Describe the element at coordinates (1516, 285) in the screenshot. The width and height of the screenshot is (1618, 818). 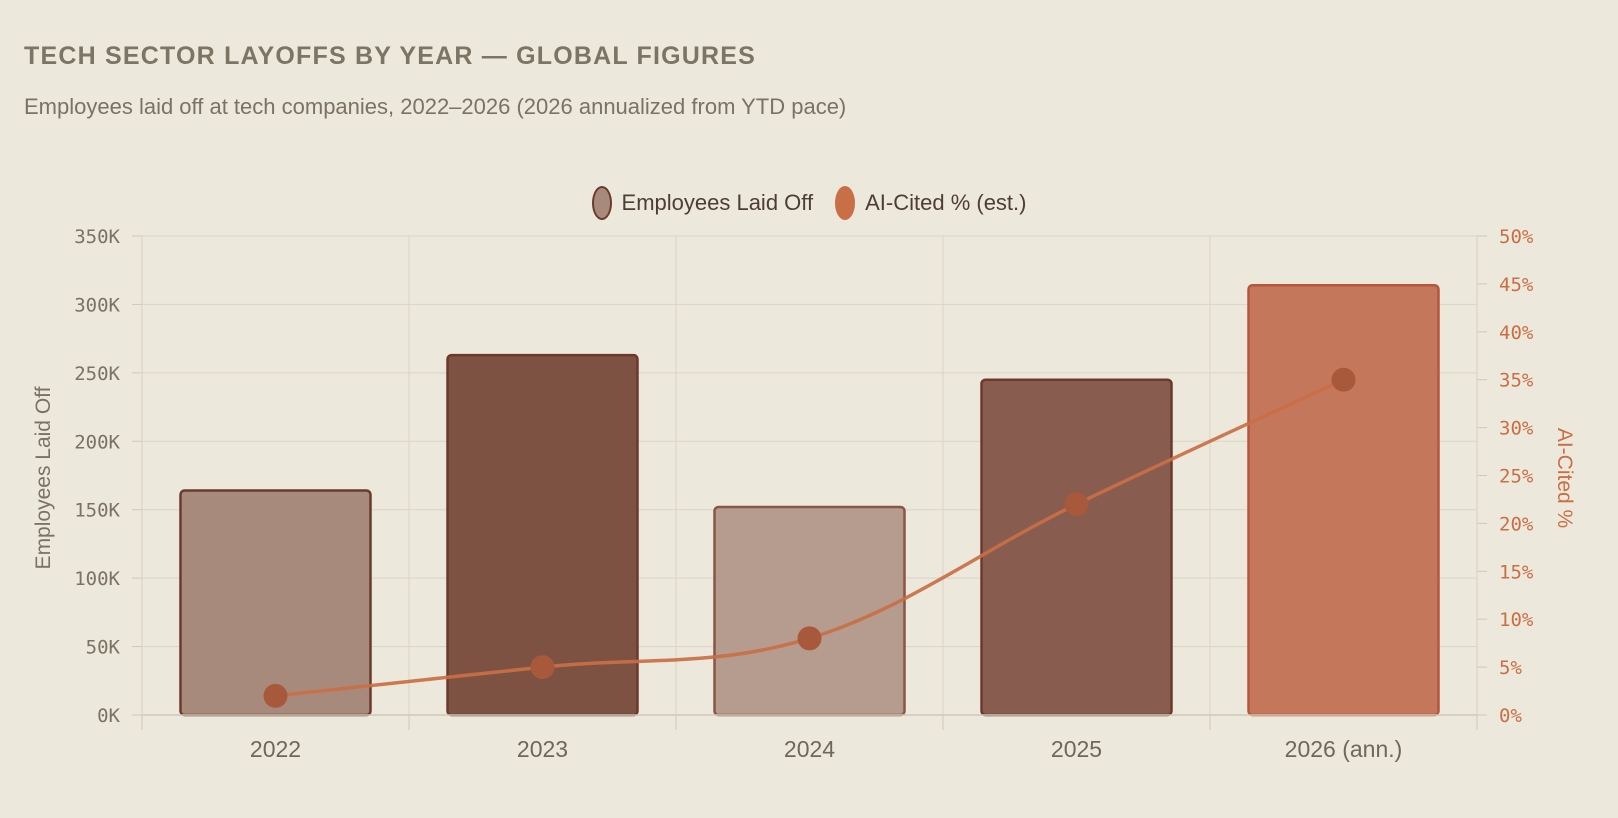
I see `y2-tick-label: 45%` at that location.